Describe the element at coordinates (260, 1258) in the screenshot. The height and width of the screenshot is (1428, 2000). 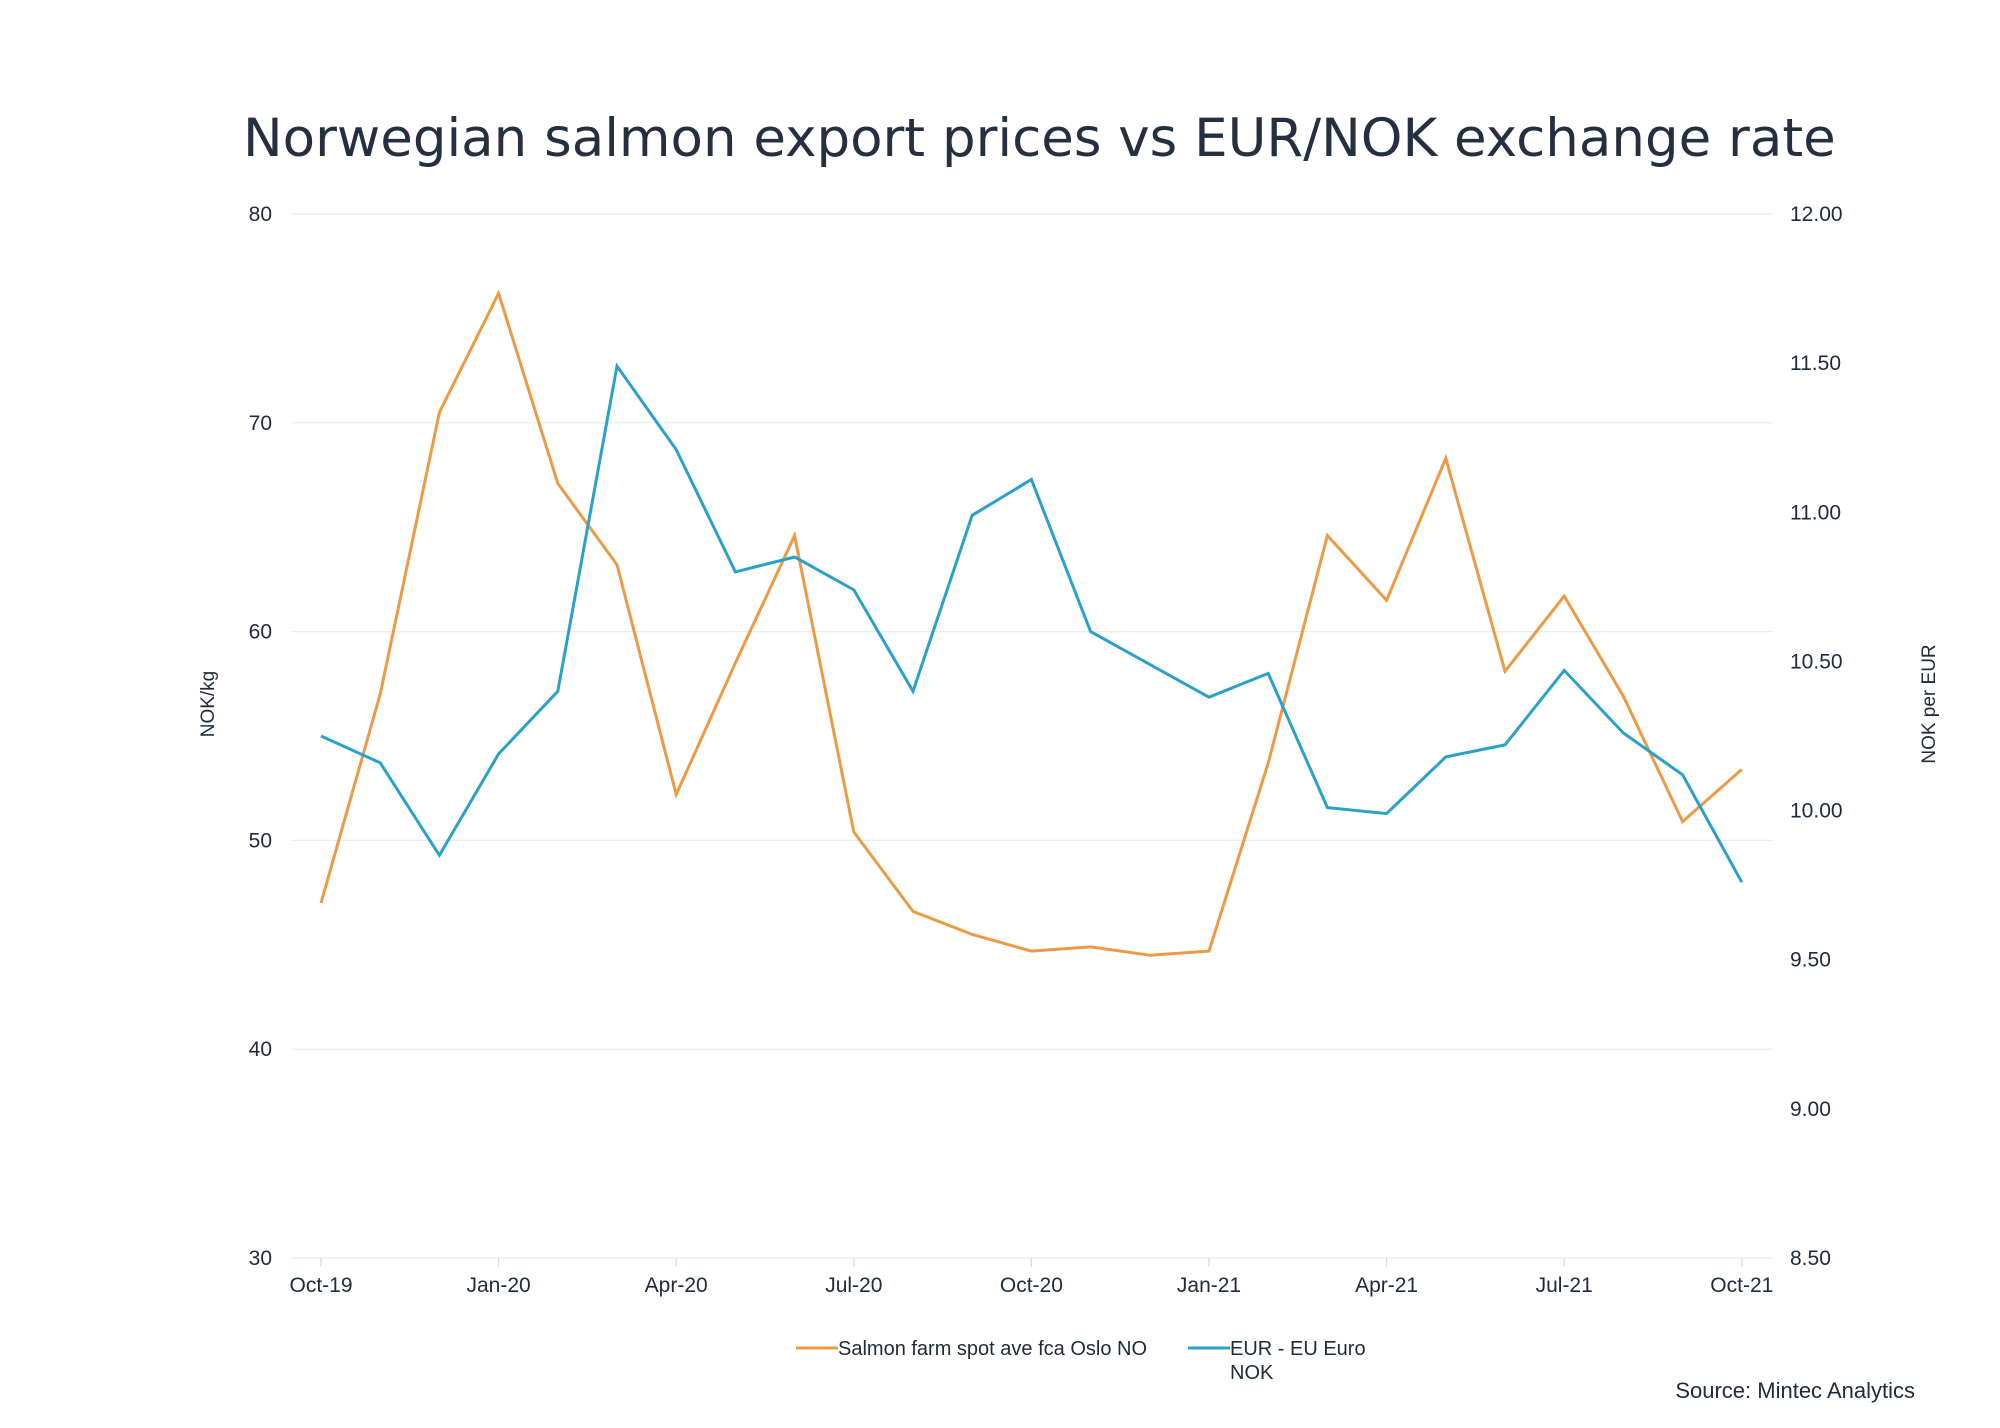
I see `y-tick-label: 30` at that location.